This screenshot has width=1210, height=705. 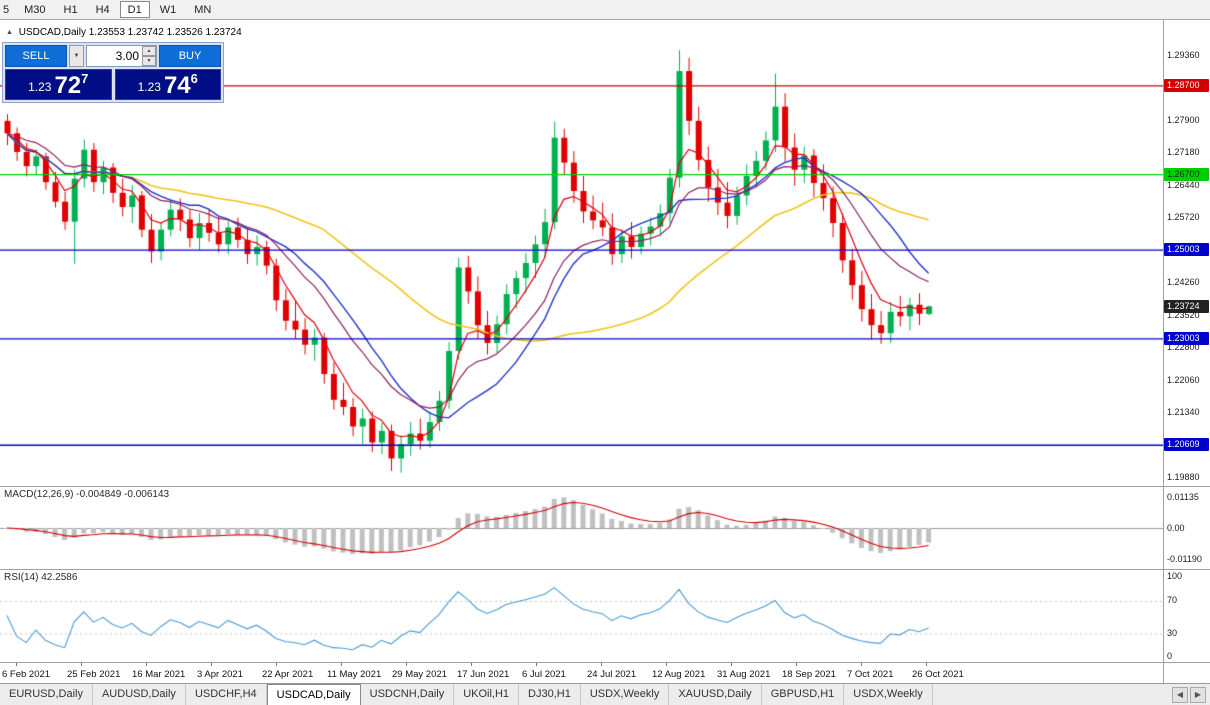 I want to click on price-tick-label: 1.21340, so click(x=1183, y=411).